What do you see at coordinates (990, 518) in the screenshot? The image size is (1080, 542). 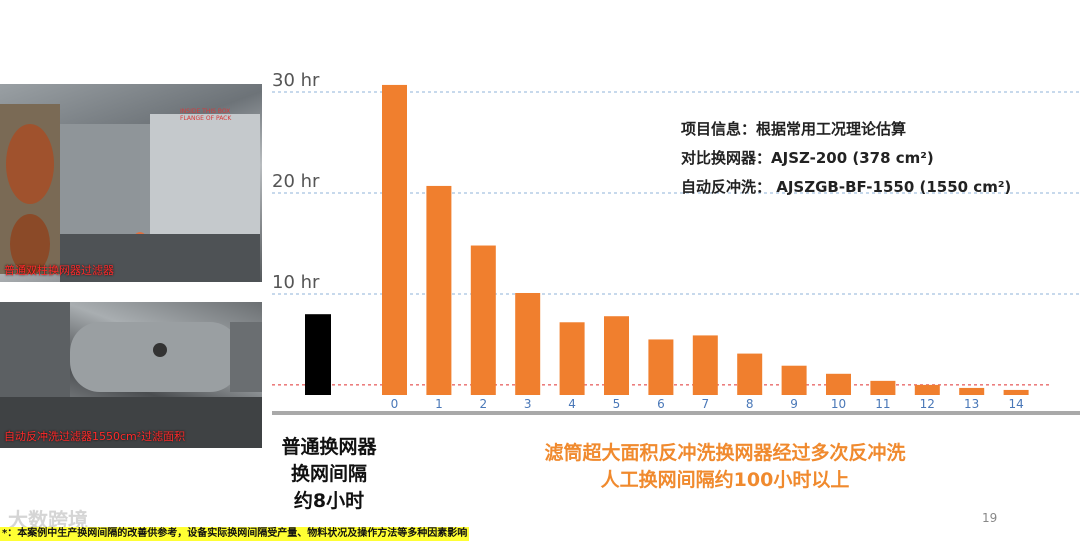 I see `page-number: 19` at bounding box center [990, 518].